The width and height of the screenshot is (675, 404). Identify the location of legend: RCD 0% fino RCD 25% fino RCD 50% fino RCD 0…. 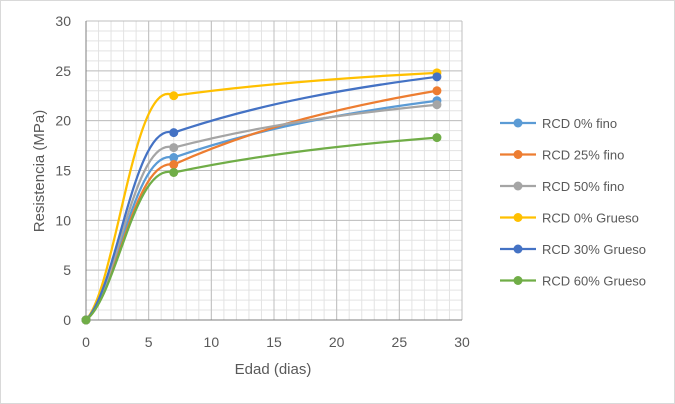
(573, 202).